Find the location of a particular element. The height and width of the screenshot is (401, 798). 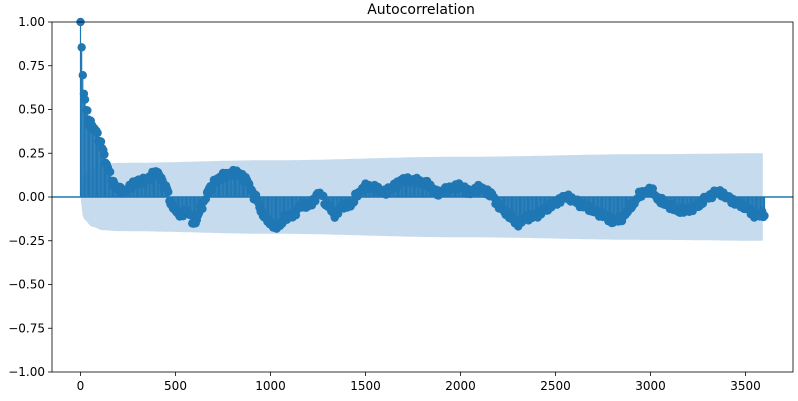

y-tick-label: −0.25 is located at coordinates (26, 241).